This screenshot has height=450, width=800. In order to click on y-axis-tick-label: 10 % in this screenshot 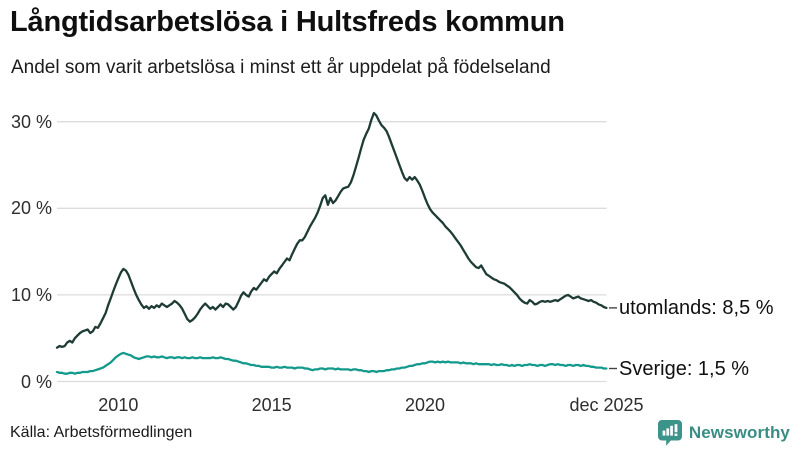, I will do `click(31, 294)`.